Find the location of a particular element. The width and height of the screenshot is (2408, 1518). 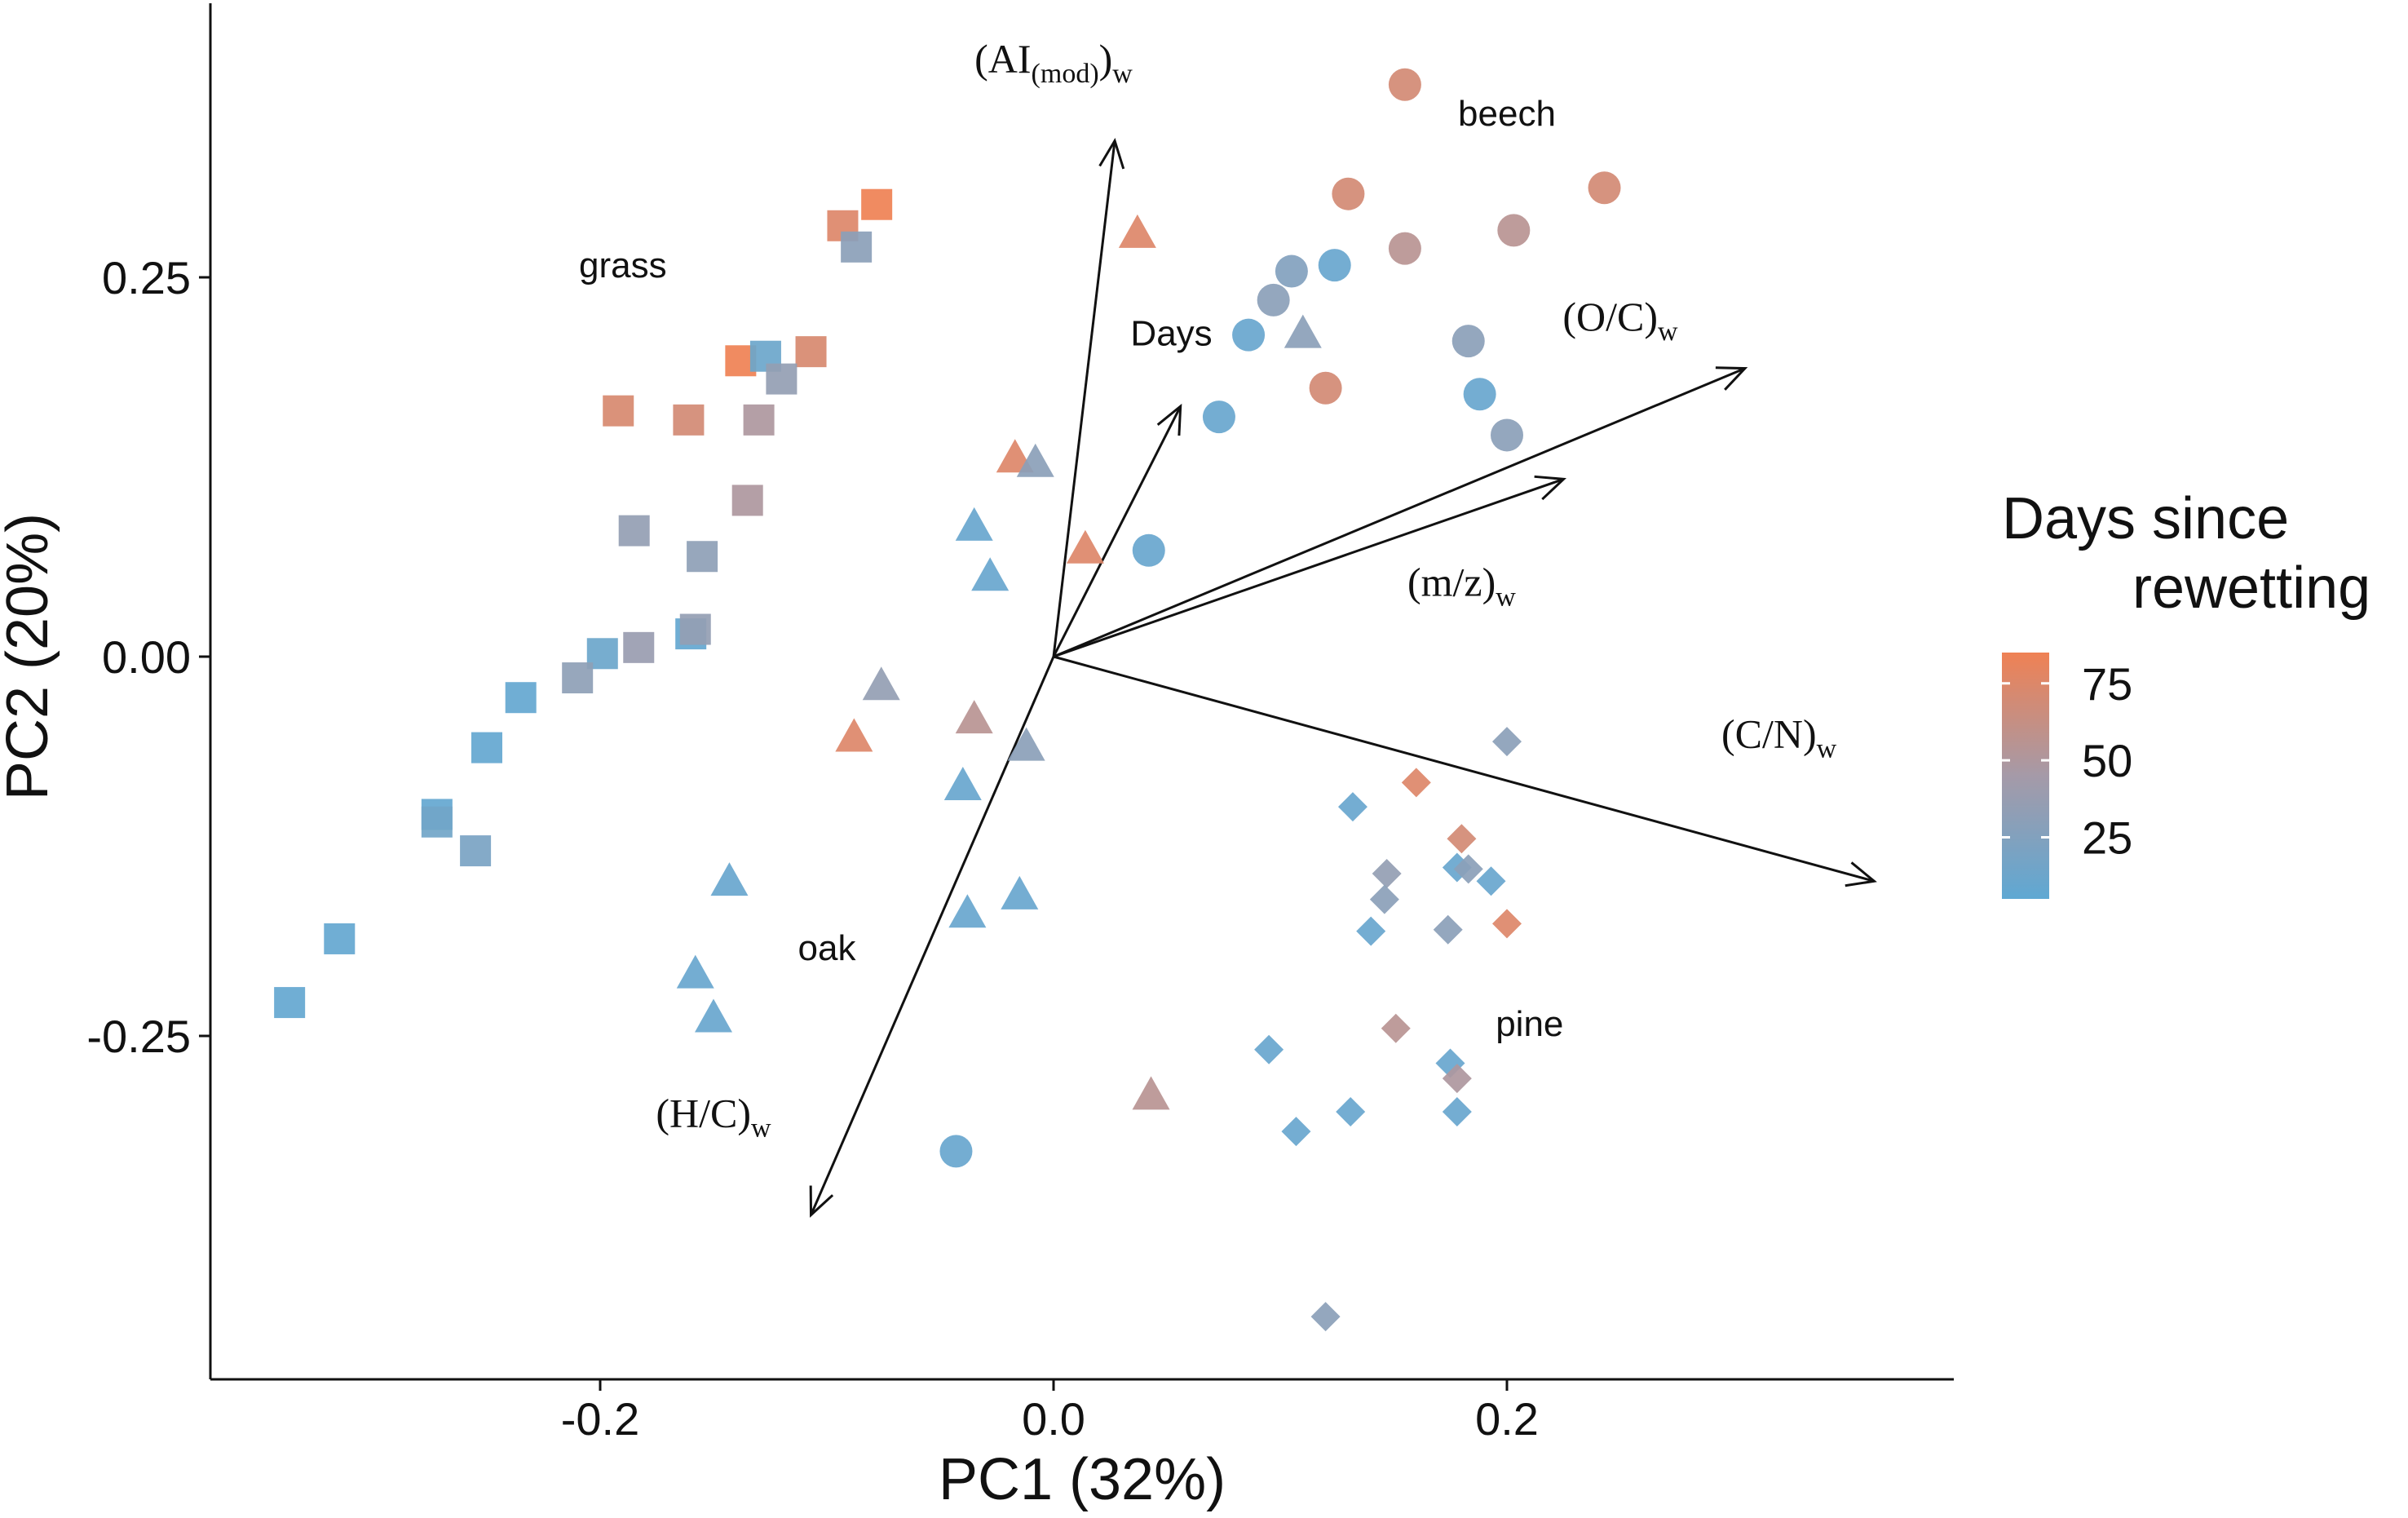

vector-cnw: (C/N)w is located at coordinates (1465, 771).